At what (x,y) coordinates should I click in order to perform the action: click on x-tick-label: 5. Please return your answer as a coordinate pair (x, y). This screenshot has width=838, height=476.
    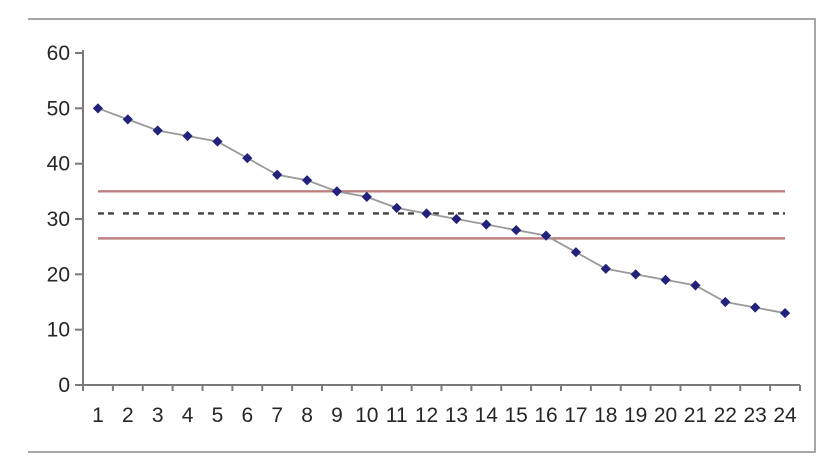
    Looking at the image, I should click on (218, 415).